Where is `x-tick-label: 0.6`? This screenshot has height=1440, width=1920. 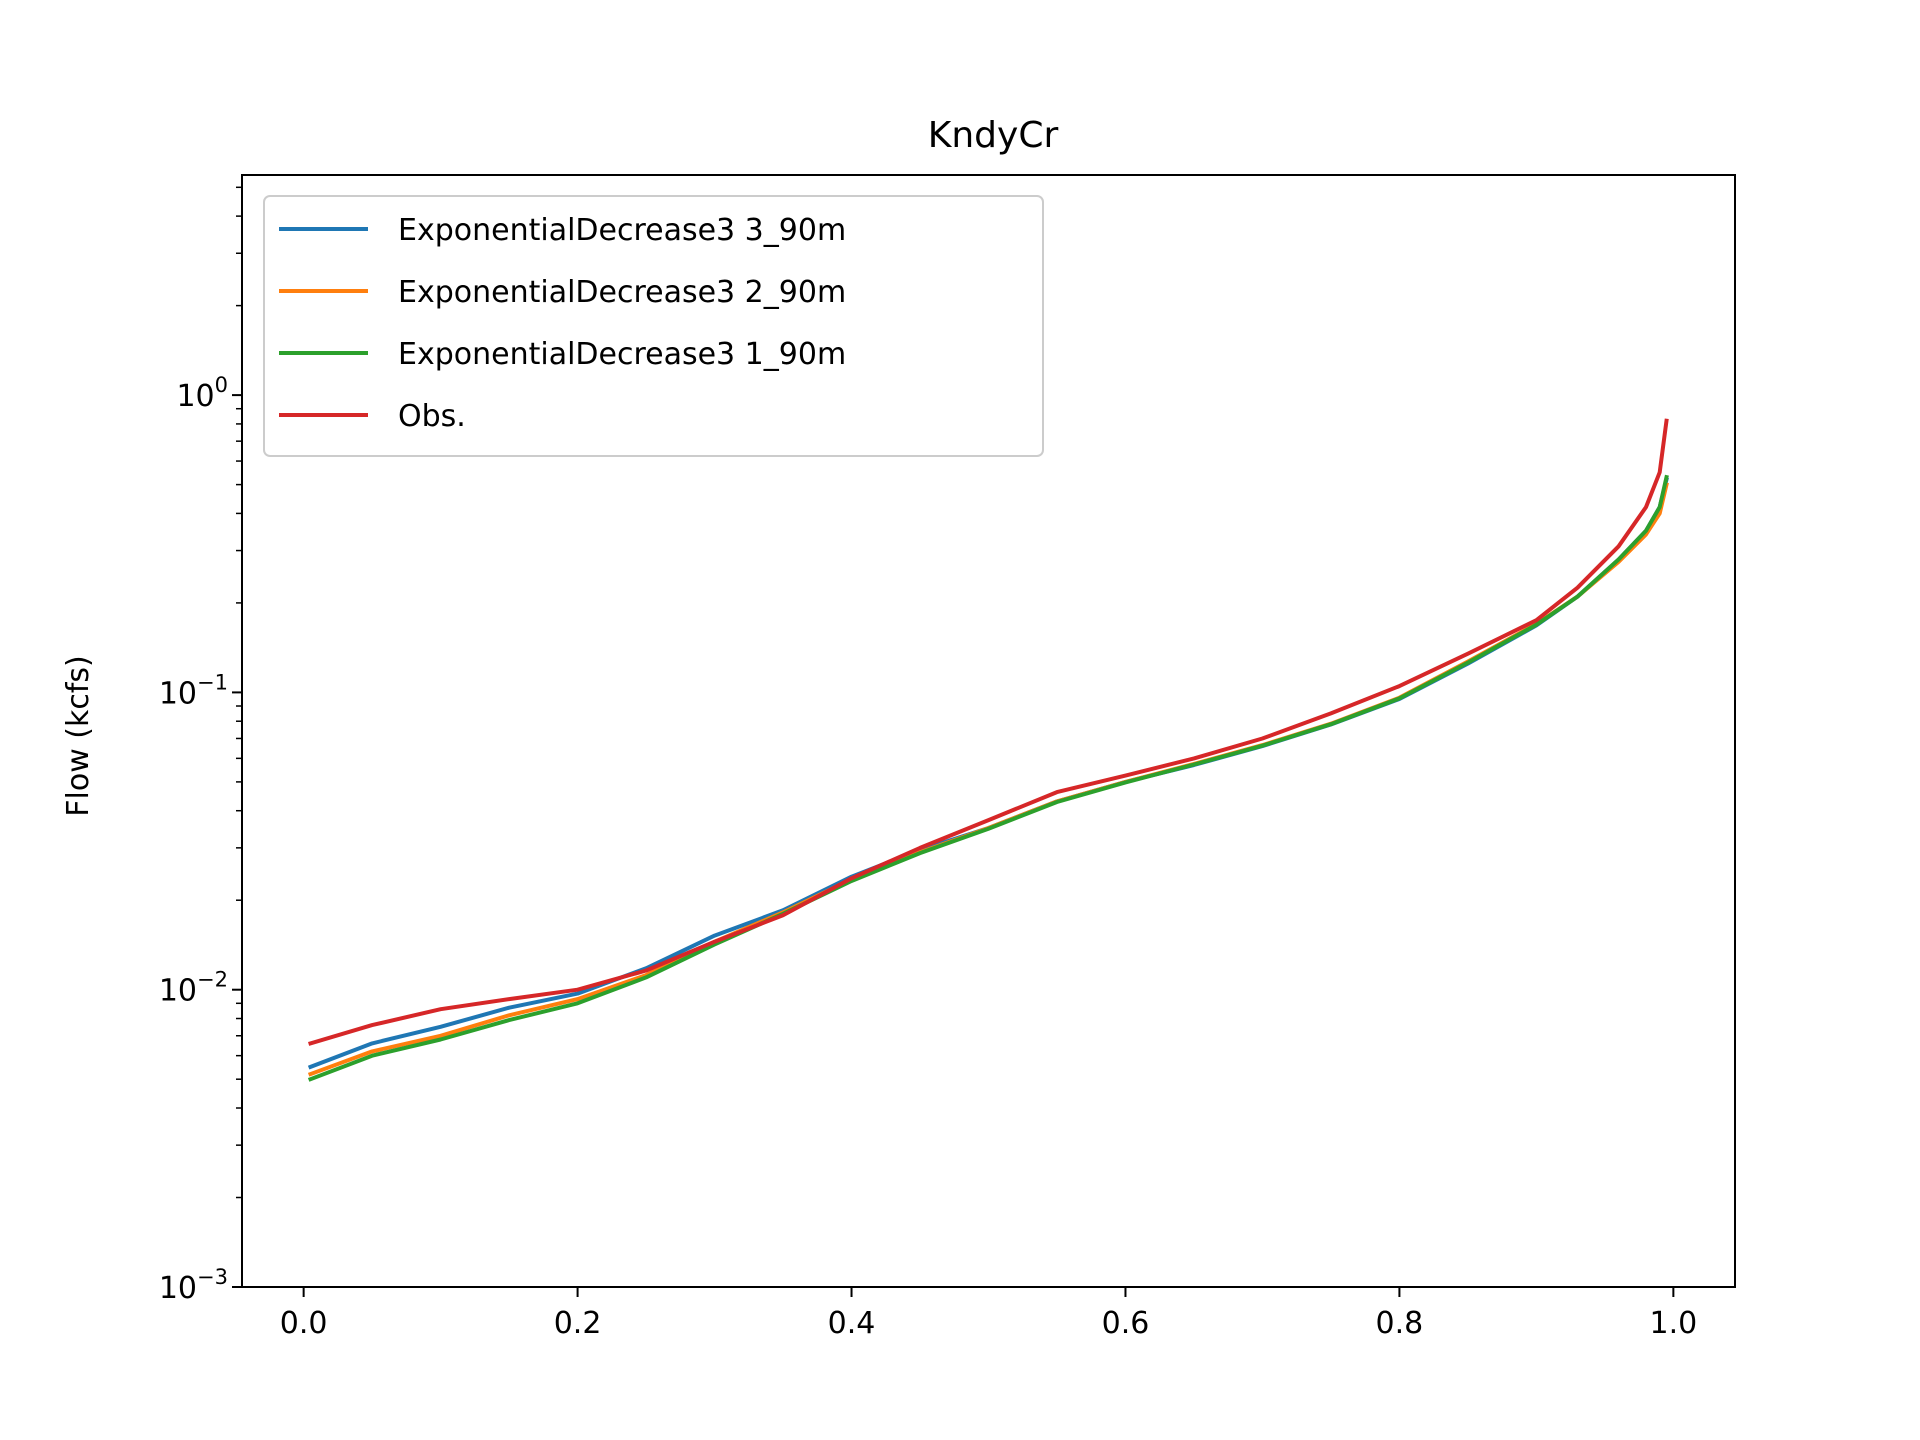 x-tick-label: 0.6 is located at coordinates (1126, 1323).